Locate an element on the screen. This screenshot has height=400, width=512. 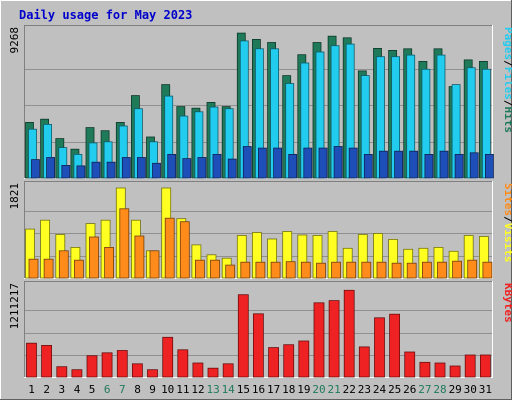
x-tick-label: 26 is located at coordinates (409, 389).